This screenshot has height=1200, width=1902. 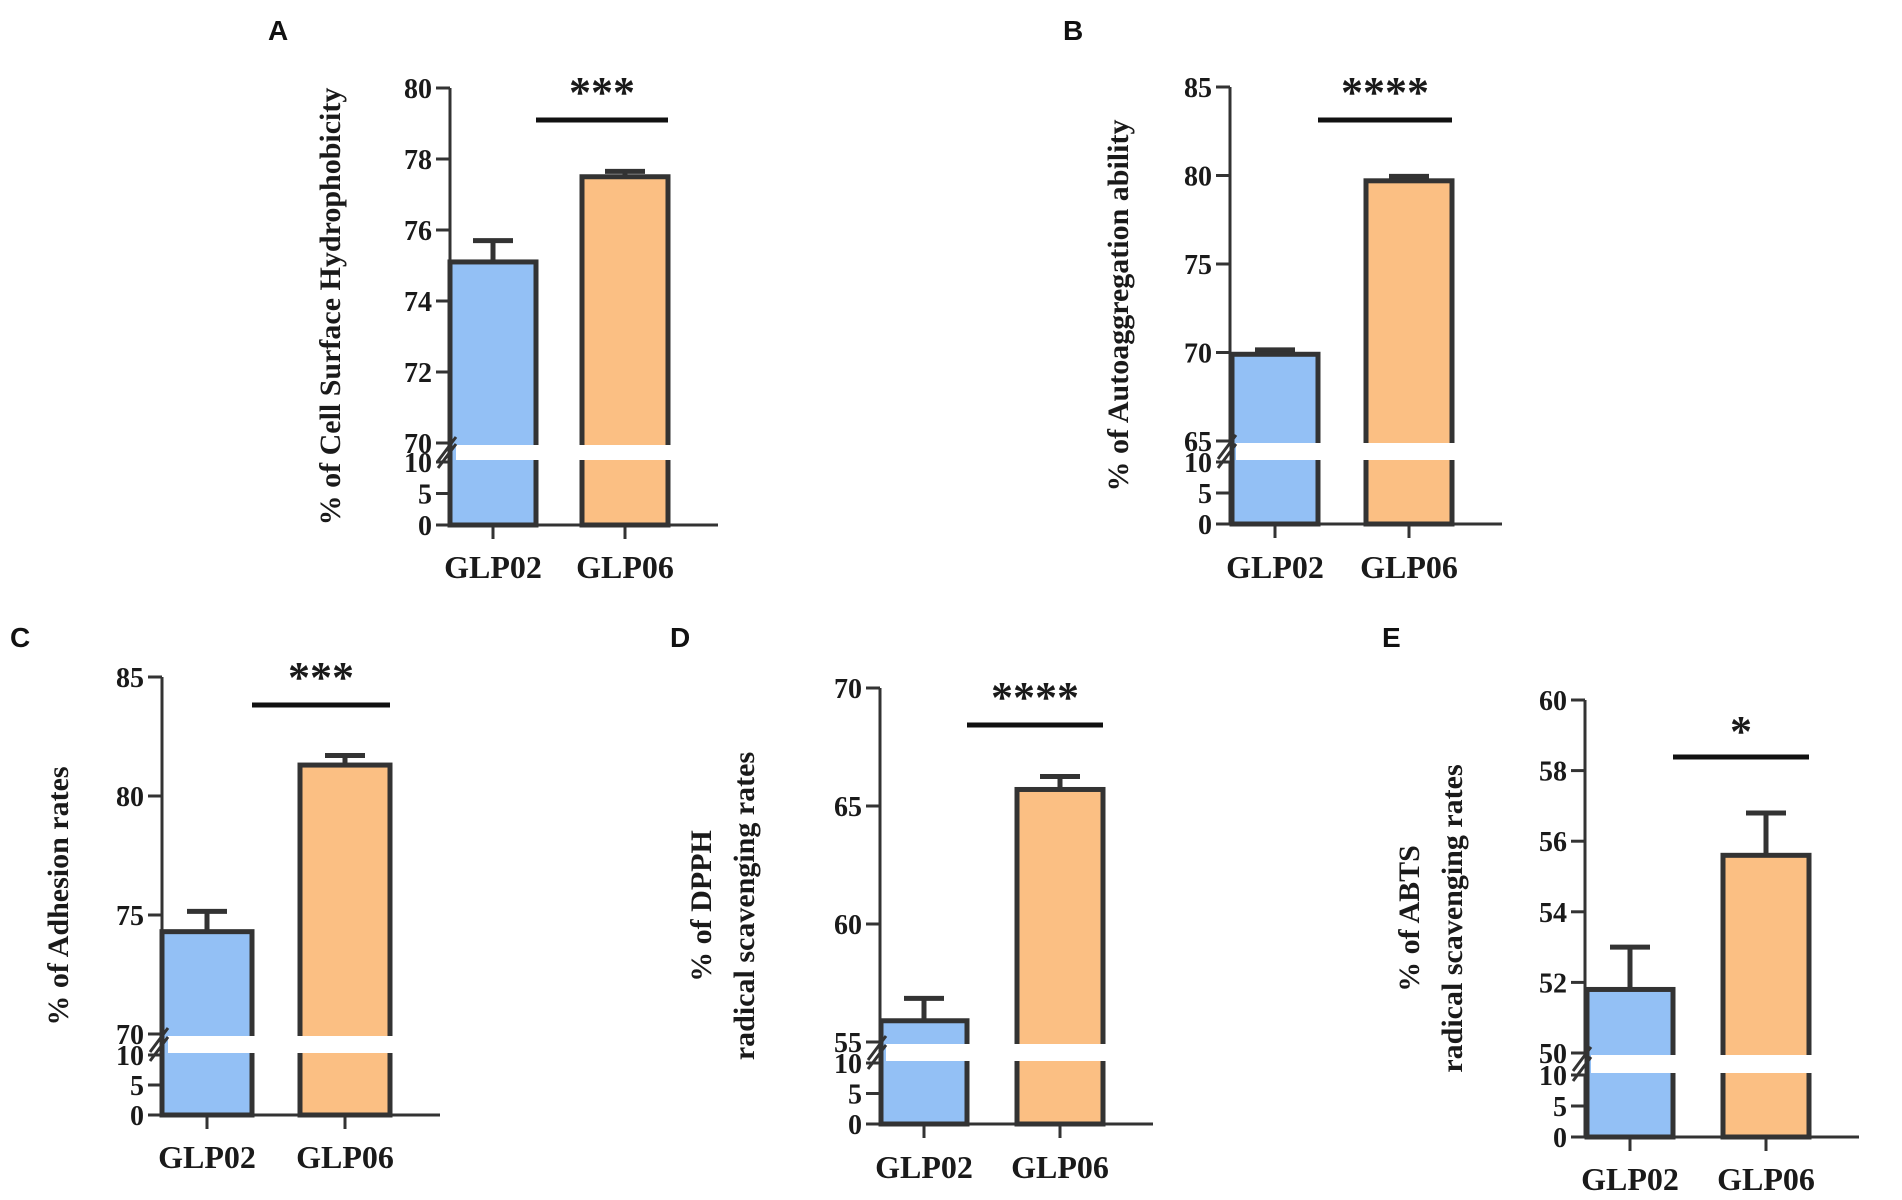 What do you see at coordinates (1391, 637) in the screenshot?
I see `panel-letter: E` at bounding box center [1391, 637].